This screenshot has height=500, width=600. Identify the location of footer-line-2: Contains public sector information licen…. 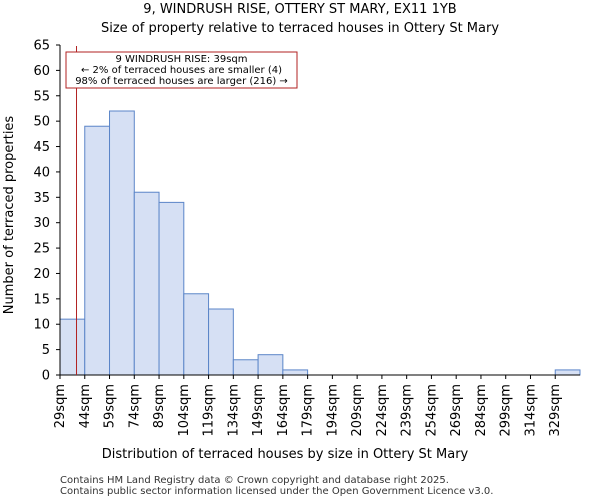
(276, 491).